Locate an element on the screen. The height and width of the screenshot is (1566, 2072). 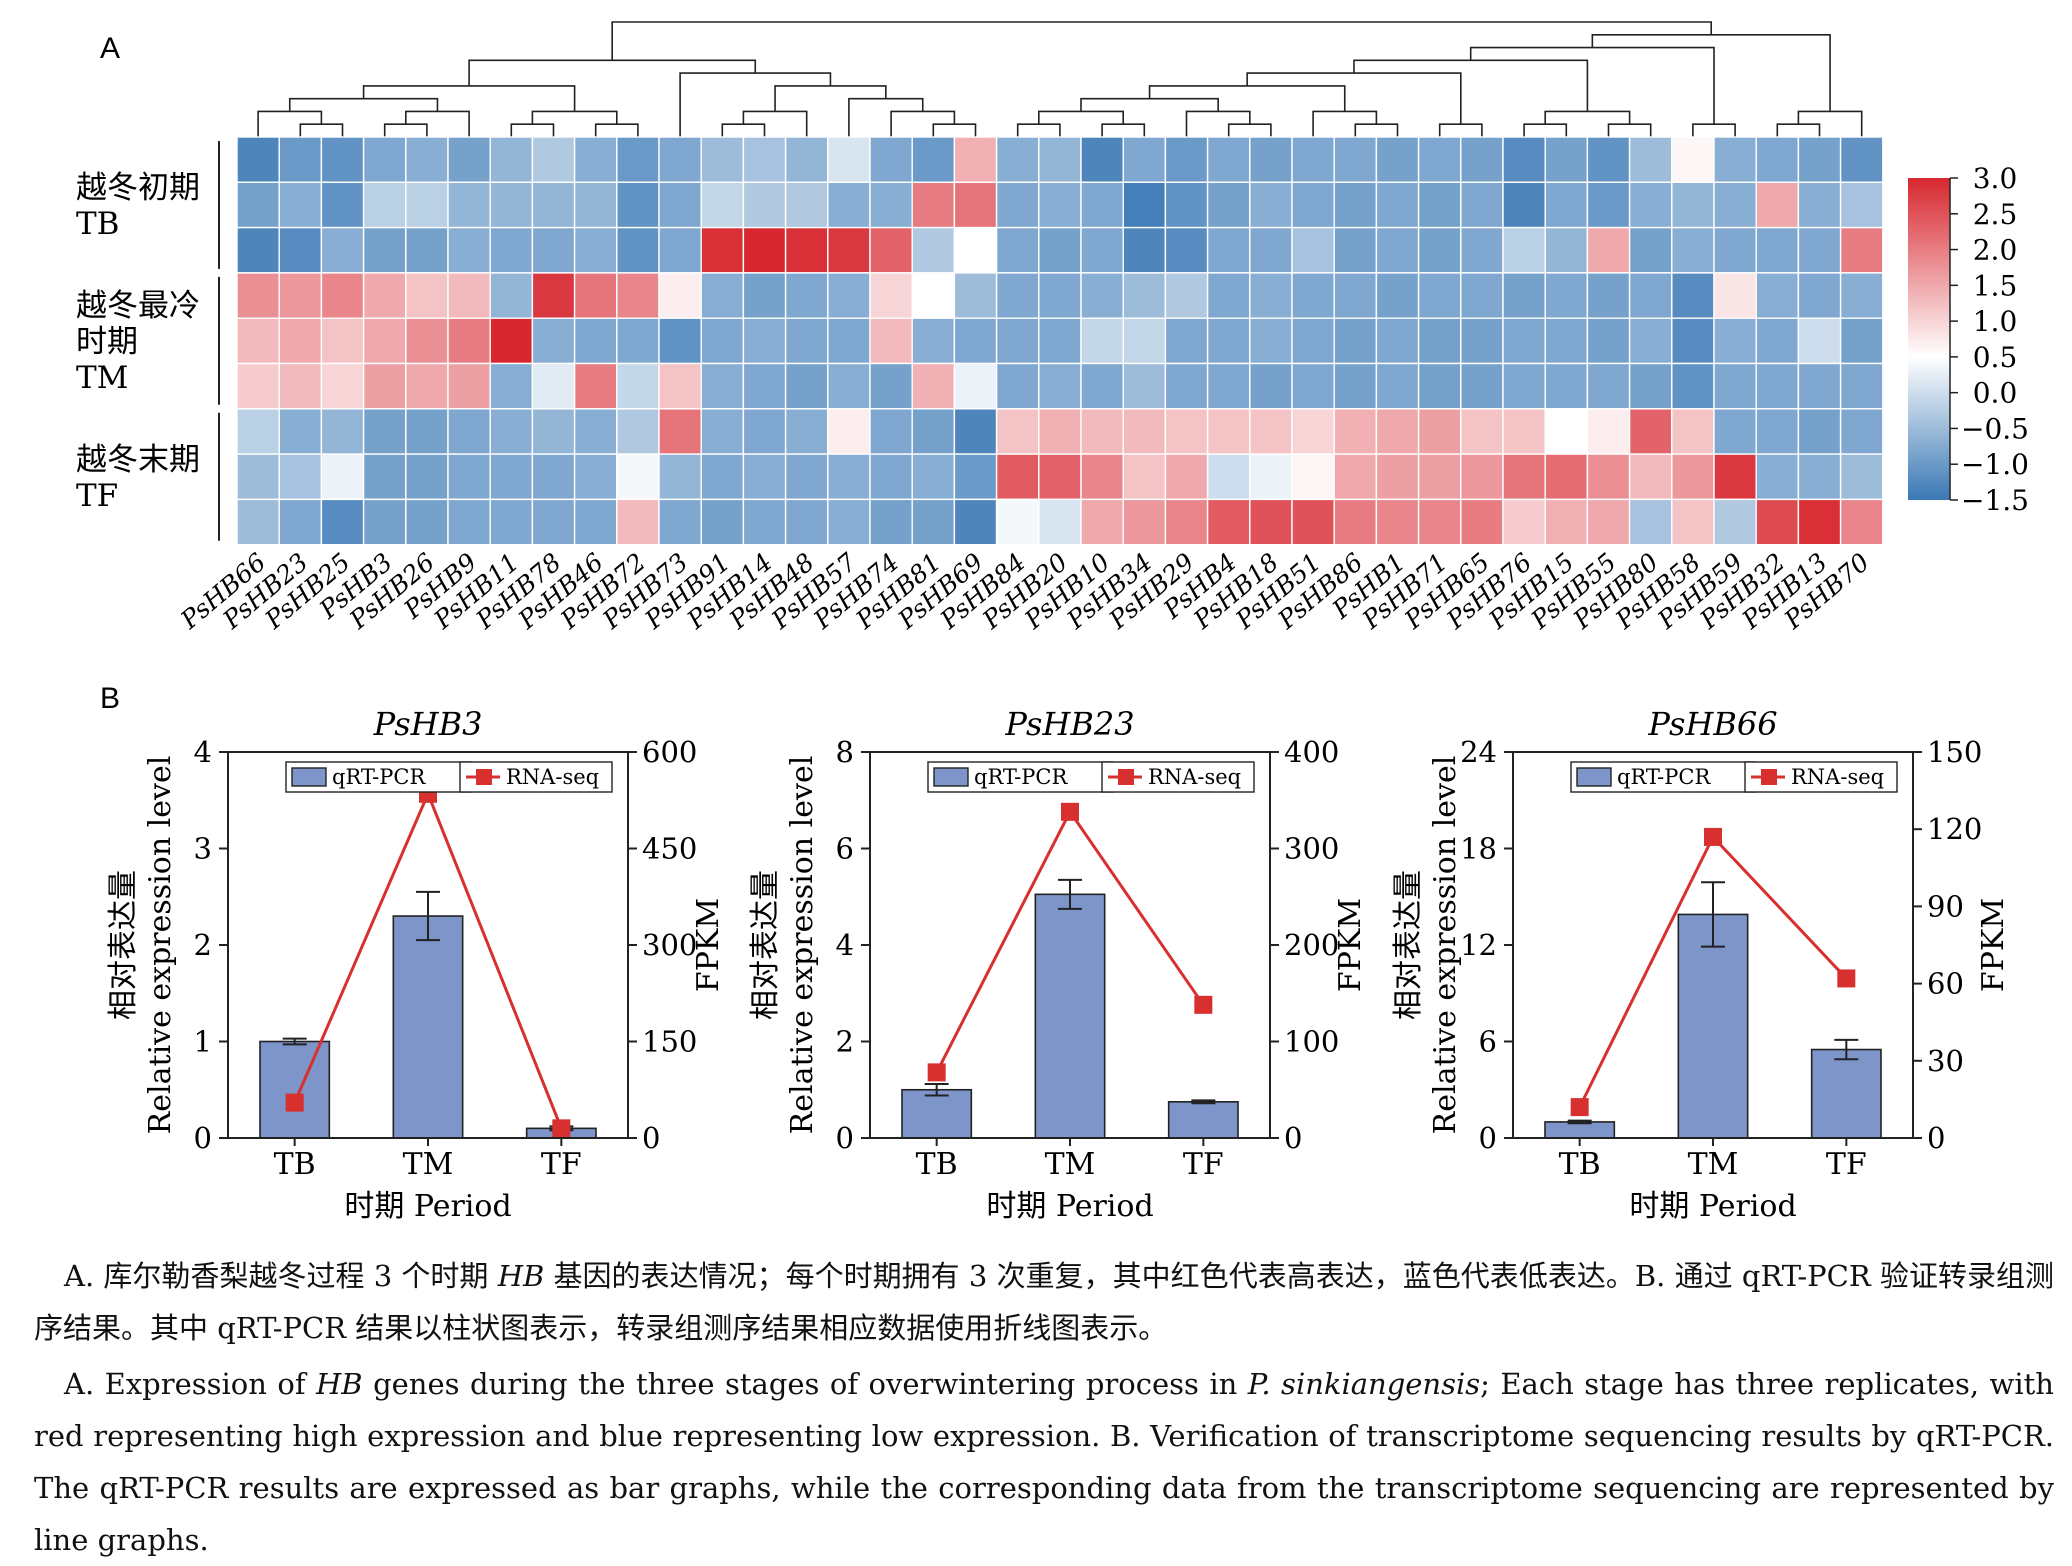
legend-label-line: RNA-seq is located at coordinates (1837, 777).